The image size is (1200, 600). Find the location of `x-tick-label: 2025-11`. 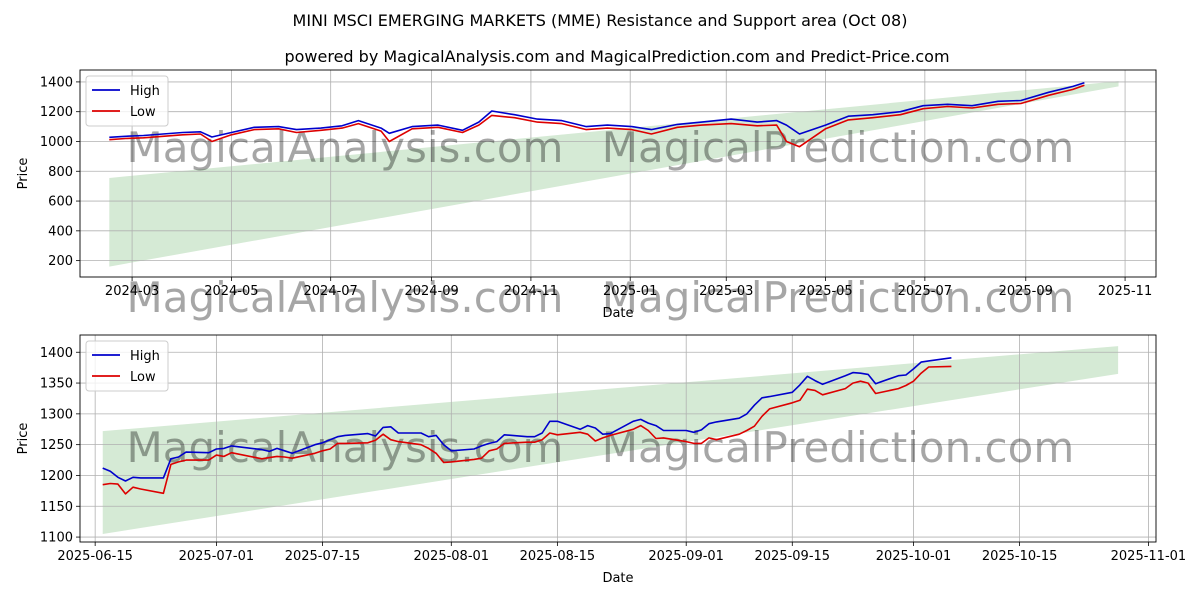

x-tick-label: 2025-11 is located at coordinates (1125, 291).